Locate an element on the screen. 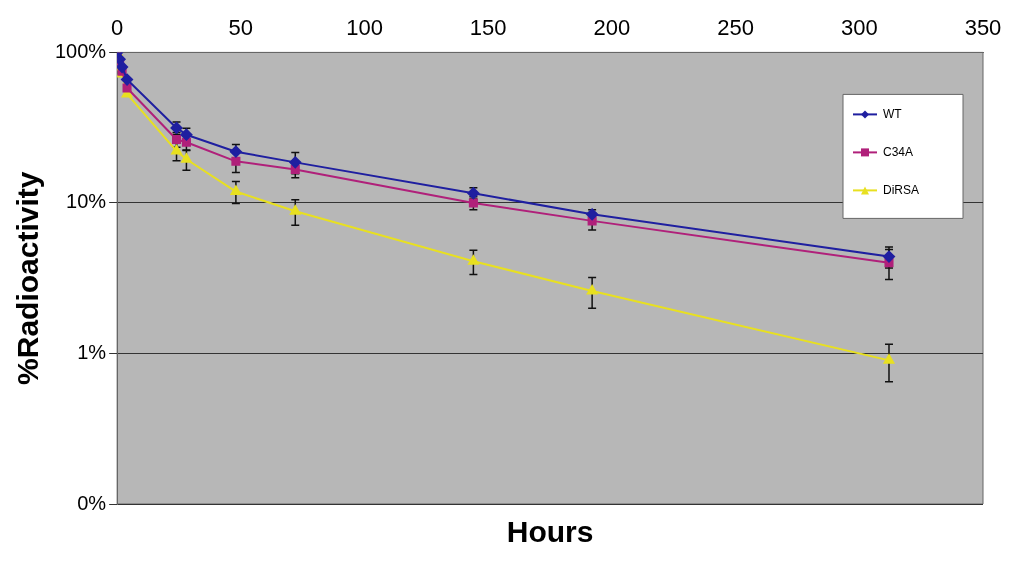 The image size is (1025, 566). legend-label: C34A is located at coordinates (898, 151).